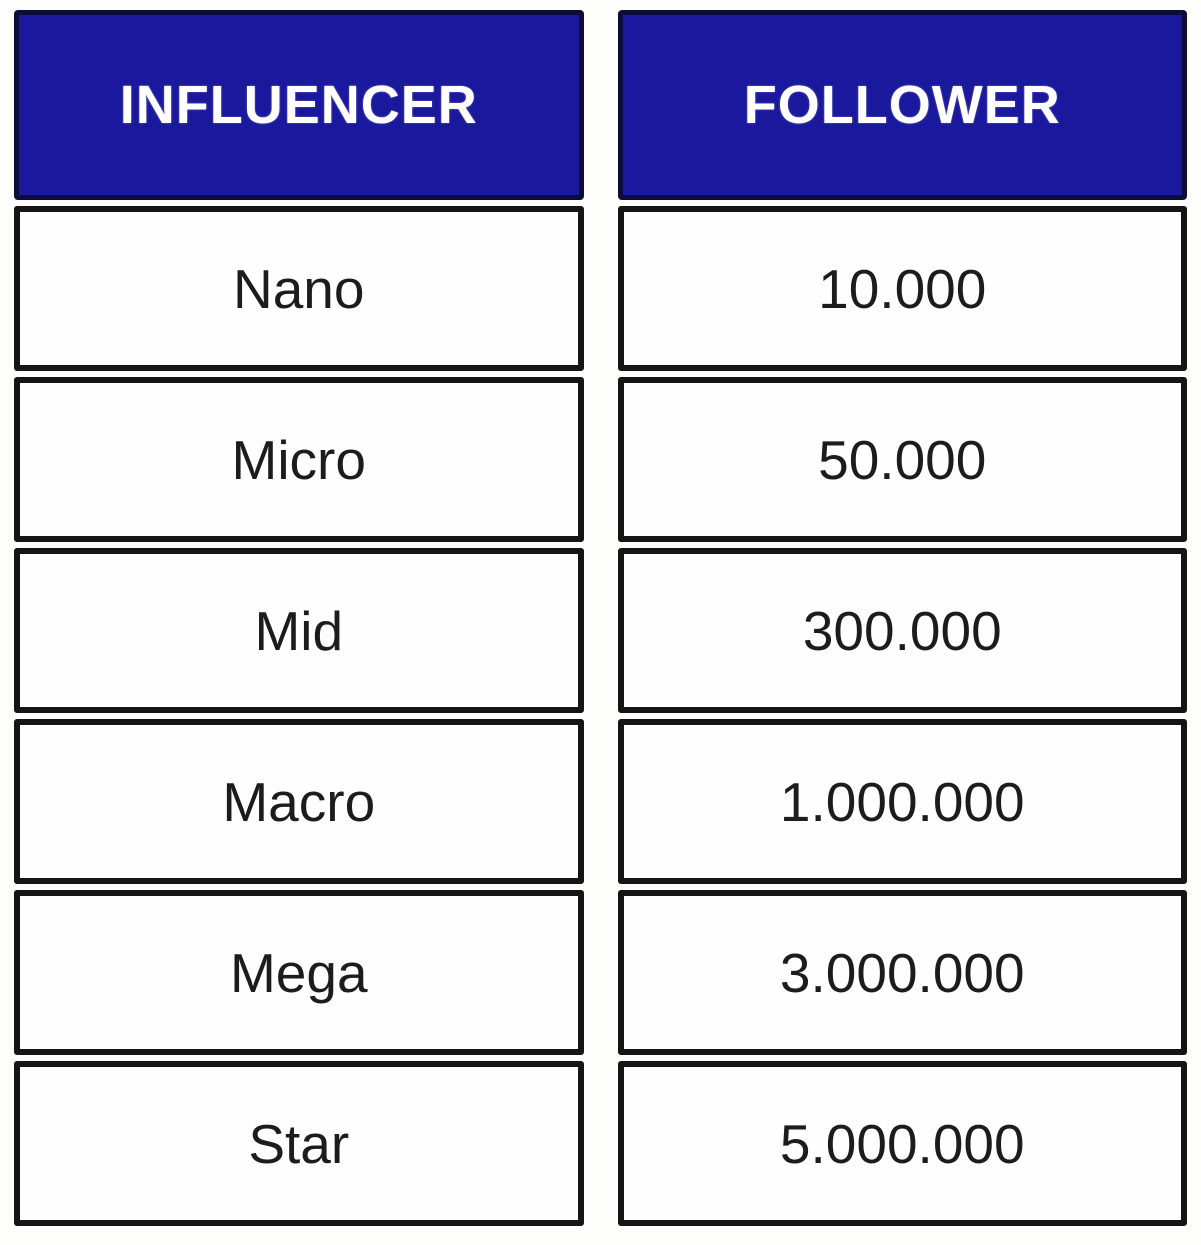 The image size is (1201, 1245). Describe the element at coordinates (299, 972) in the screenshot. I see `table-cell-influencer-mega: Mega` at that location.